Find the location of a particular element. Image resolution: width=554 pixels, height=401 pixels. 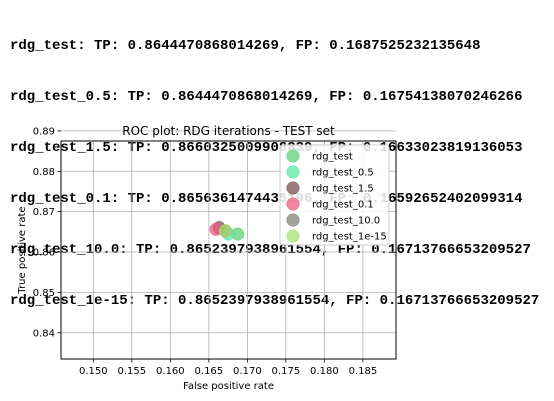

legend-label: rdg_test_1.5 is located at coordinates (343, 189).